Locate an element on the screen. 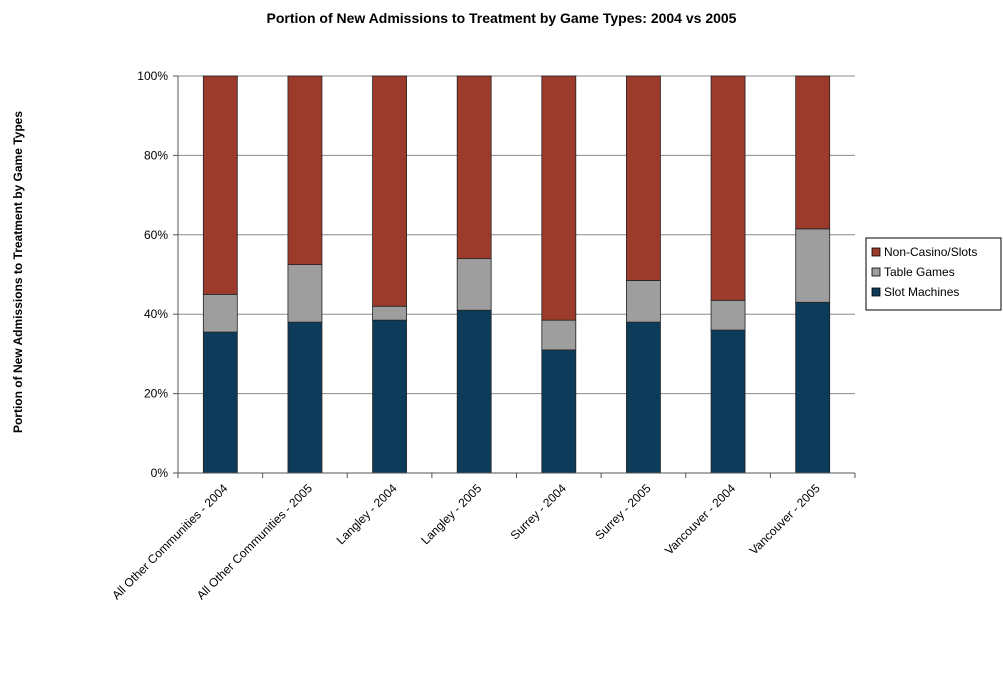 This screenshot has width=1003, height=673. y-tick-label: 80% is located at coordinates (156, 155).